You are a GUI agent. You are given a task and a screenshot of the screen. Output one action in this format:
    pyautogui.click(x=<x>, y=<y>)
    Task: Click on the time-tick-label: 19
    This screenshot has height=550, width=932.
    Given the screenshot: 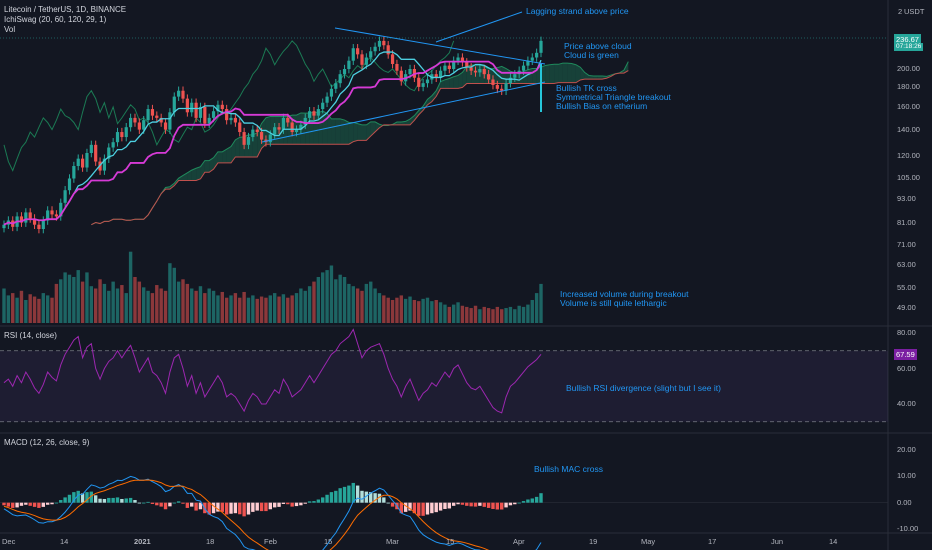 What is the action you would take?
    pyautogui.click(x=593, y=541)
    